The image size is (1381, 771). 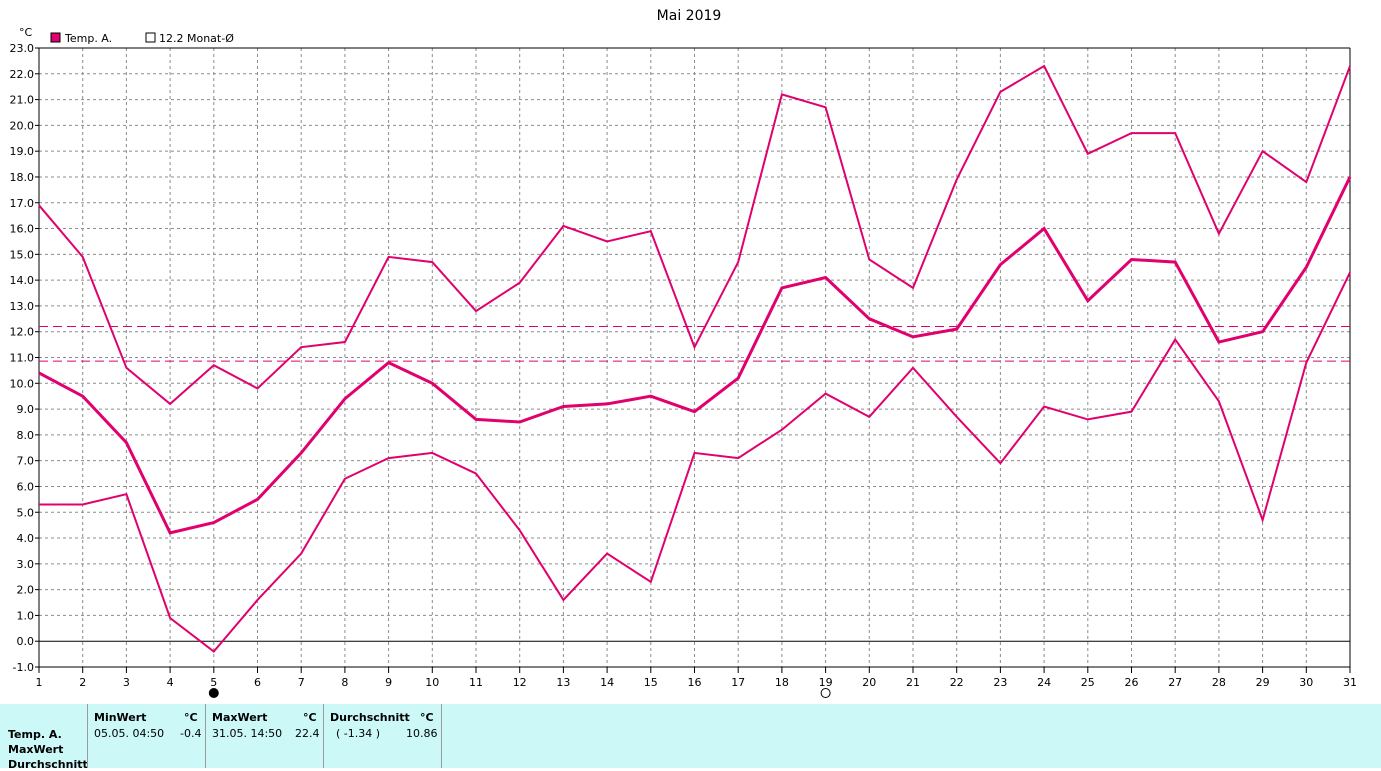 What do you see at coordinates (913, 682) in the screenshot?
I see `x-tick-label: 21` at bounding box center [913, 682].